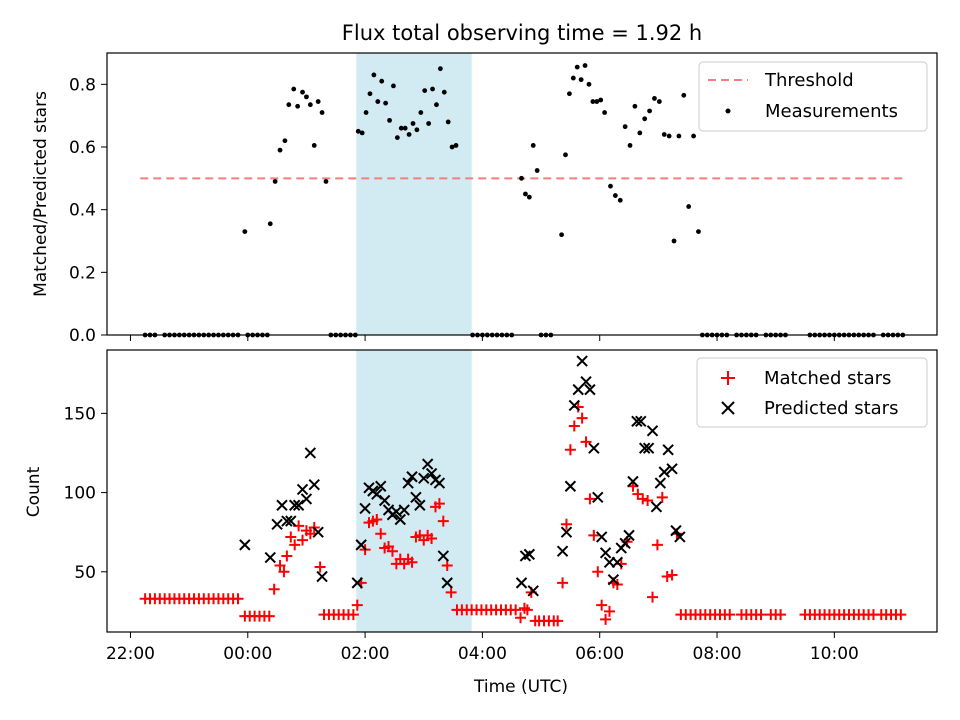 Image resolution: width=960 pixels, height=720 pixels. What do you see at coordinates (41, 194) in the screenshot?
I see `top-y-axis-label: Matched/Predicted stars` at bounding box center [41, 194].